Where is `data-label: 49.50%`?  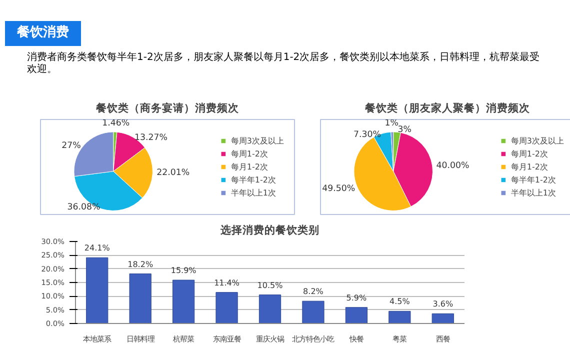
data-label: 49.50% is located at coordinates (339, 189).